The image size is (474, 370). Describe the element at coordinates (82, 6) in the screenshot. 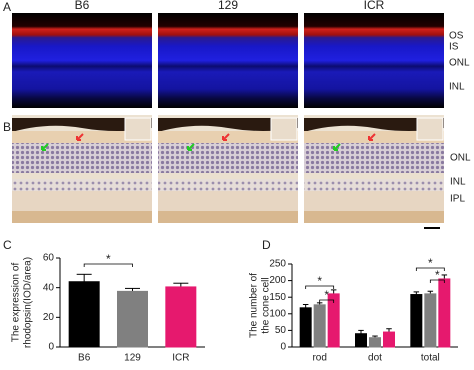

I see `strain-label: B6` at that location.